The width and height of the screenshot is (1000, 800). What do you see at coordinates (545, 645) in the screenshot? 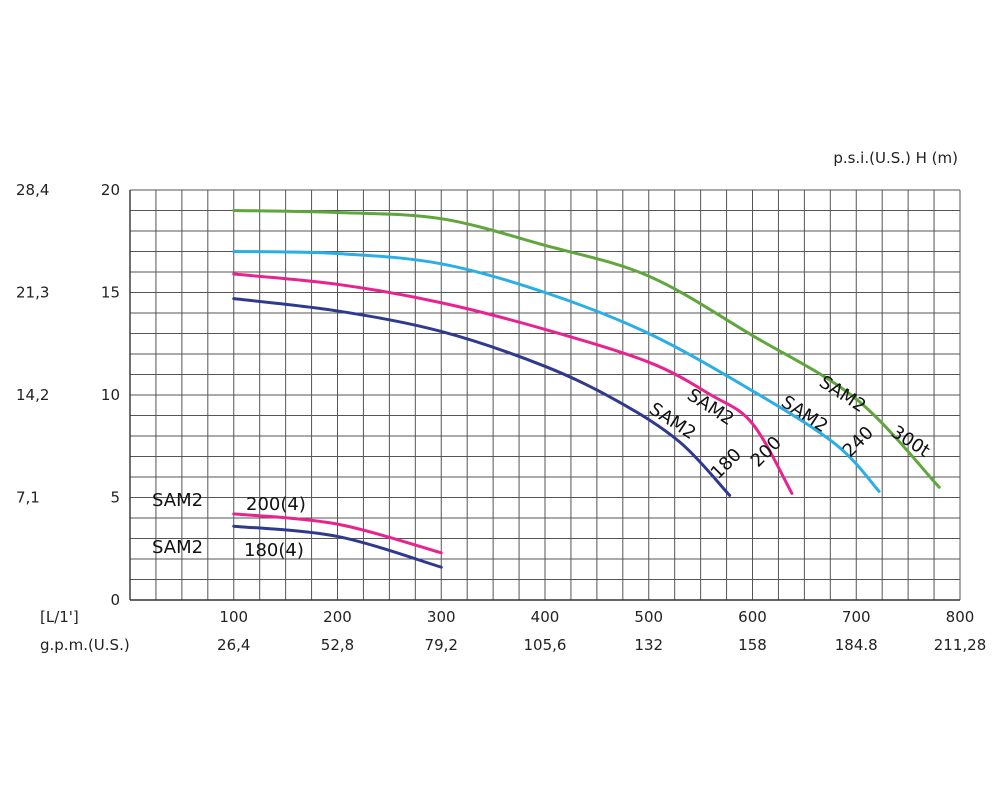
I see `x2-tick-label: 105,6` at bounding box center [545, 645].